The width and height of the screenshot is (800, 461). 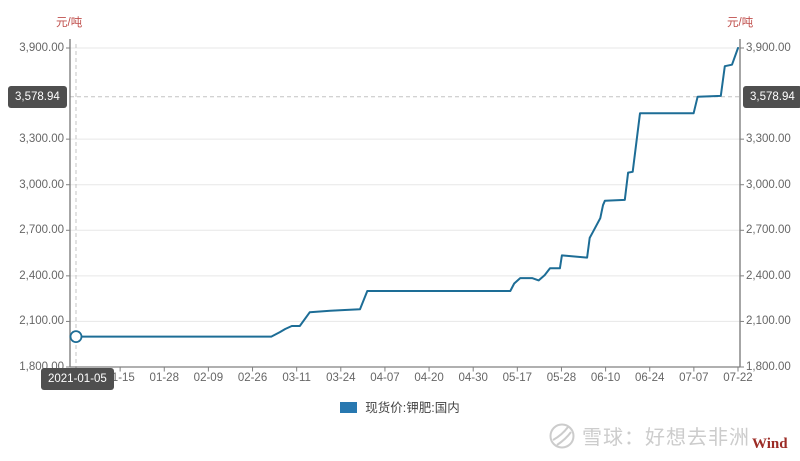 I want to click on y-axis-label: 1,800.00, so click(x=768, y=367).